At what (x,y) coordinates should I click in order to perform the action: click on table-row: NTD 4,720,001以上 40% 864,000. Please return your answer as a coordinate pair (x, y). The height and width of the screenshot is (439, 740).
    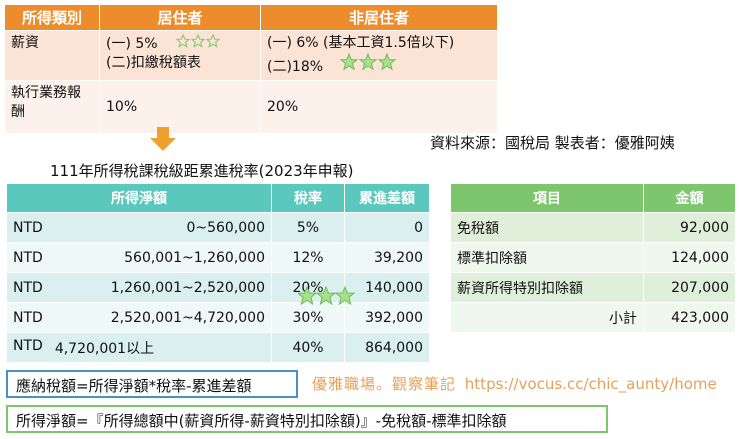
    Looking at the image, I should click on (218, 347).